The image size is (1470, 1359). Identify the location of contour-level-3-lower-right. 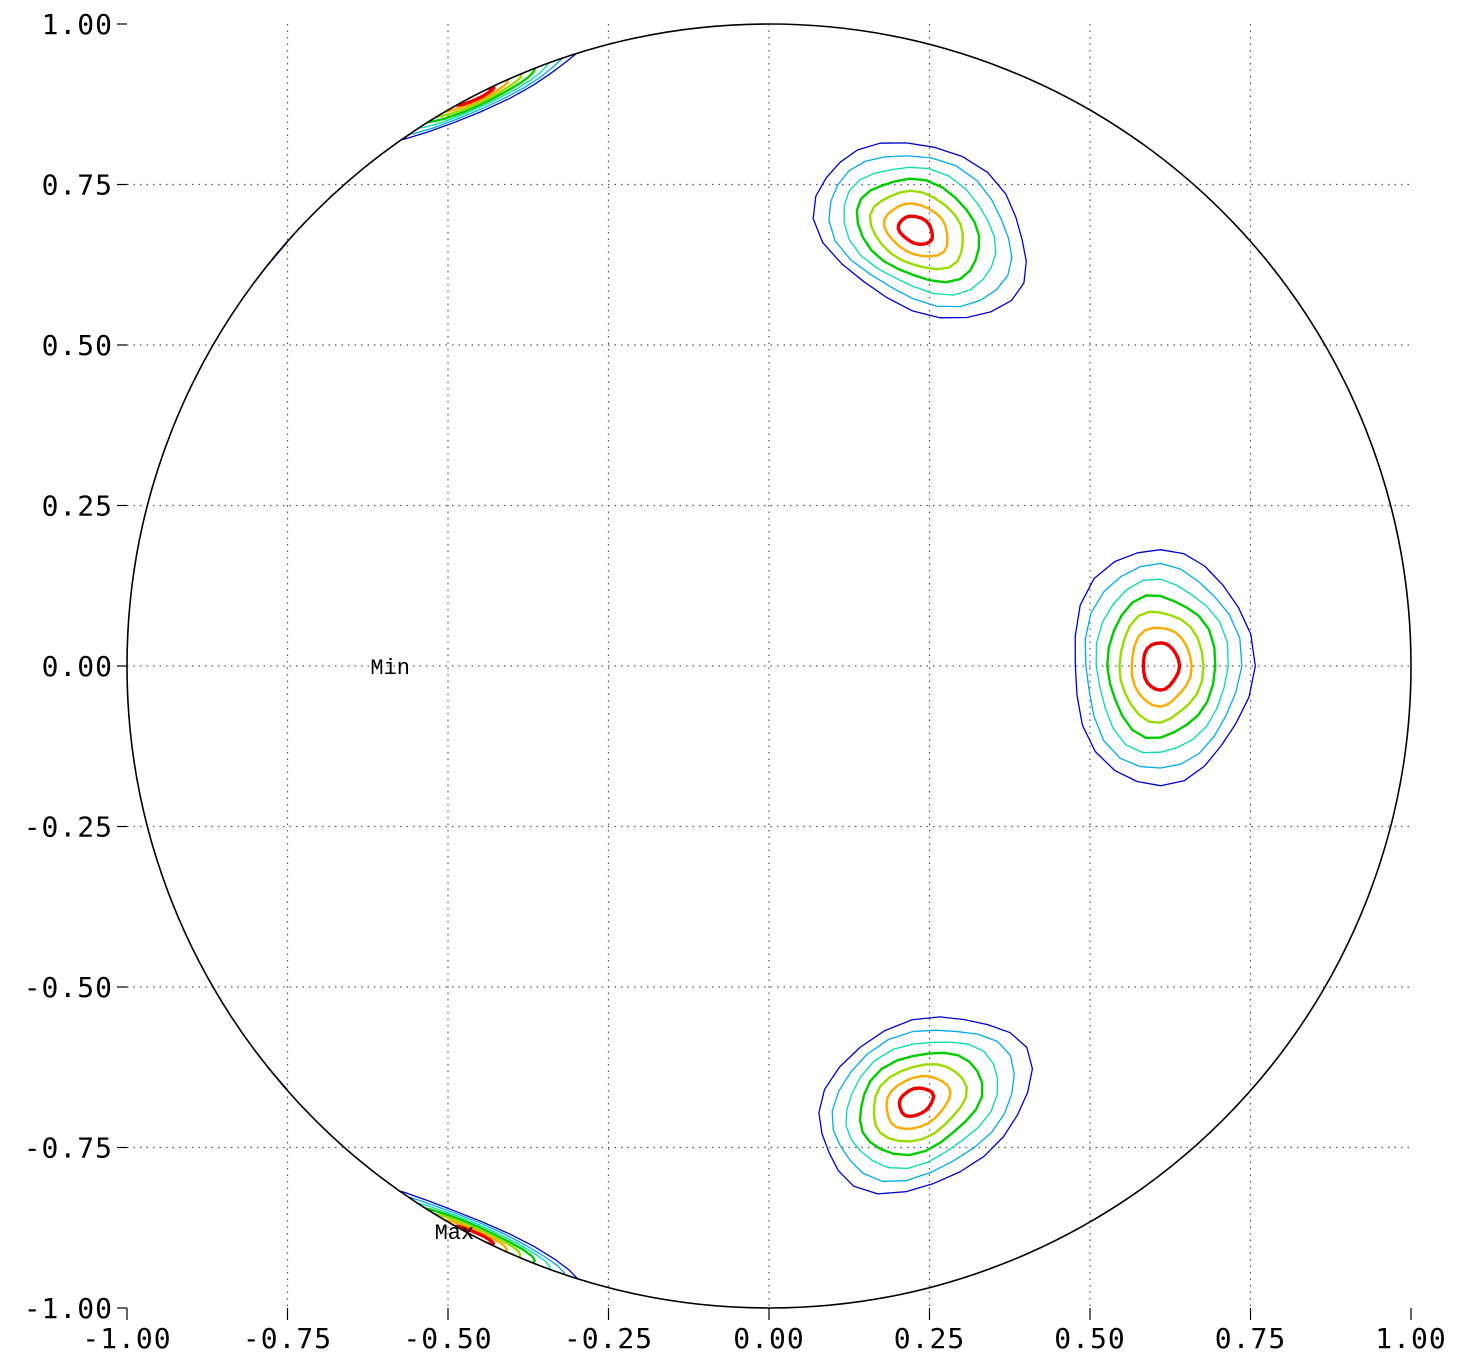
(921, 1104).